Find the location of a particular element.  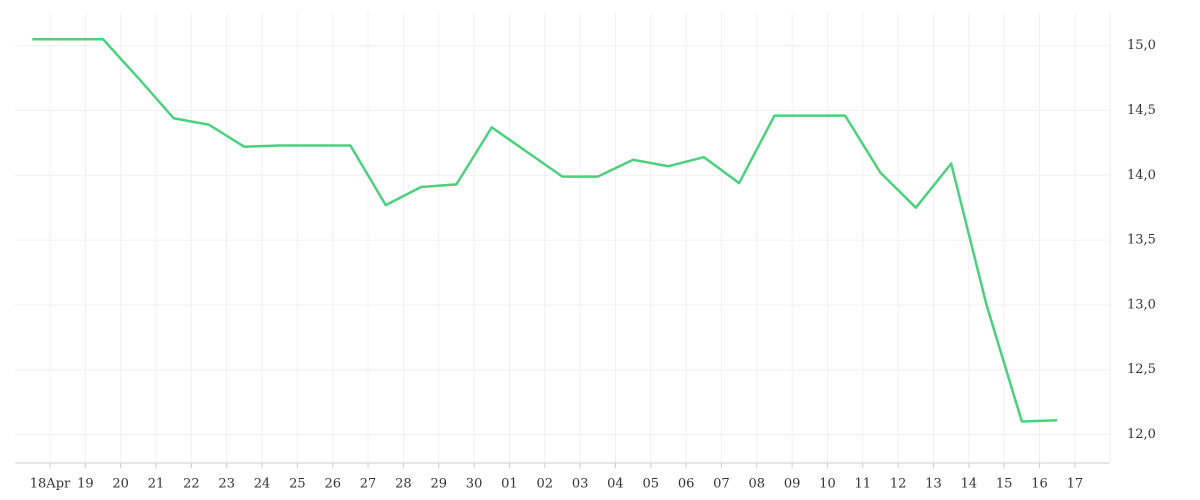

x-tick-label: 20 is located at coordinates (120, 484).